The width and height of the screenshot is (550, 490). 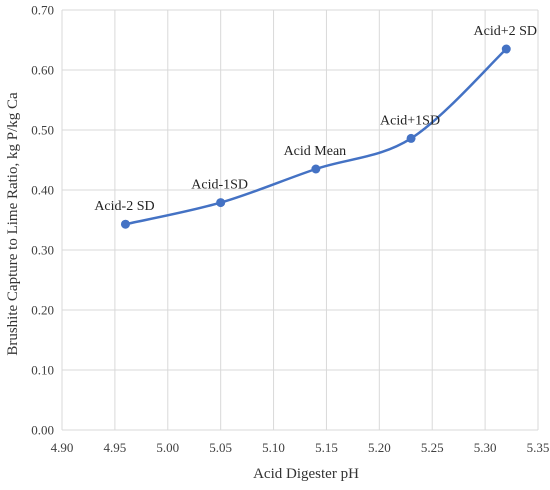 I want to click on y-tick-label: 0.50, so click(x=42, y=130).